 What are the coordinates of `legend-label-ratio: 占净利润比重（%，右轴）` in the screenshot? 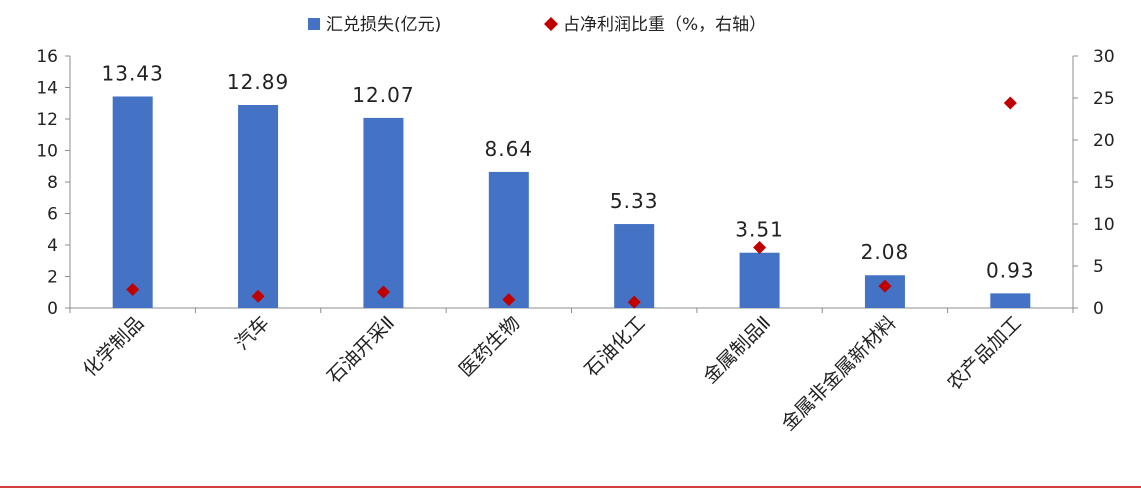 It's located at (664, 25).